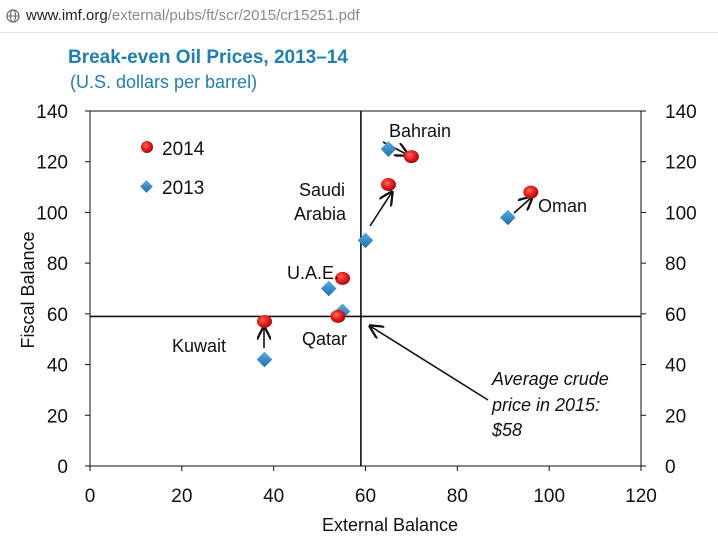 This screenshot has height=551, width=718. I want to click on y-tick-label-right: 120, so click(681, 163).